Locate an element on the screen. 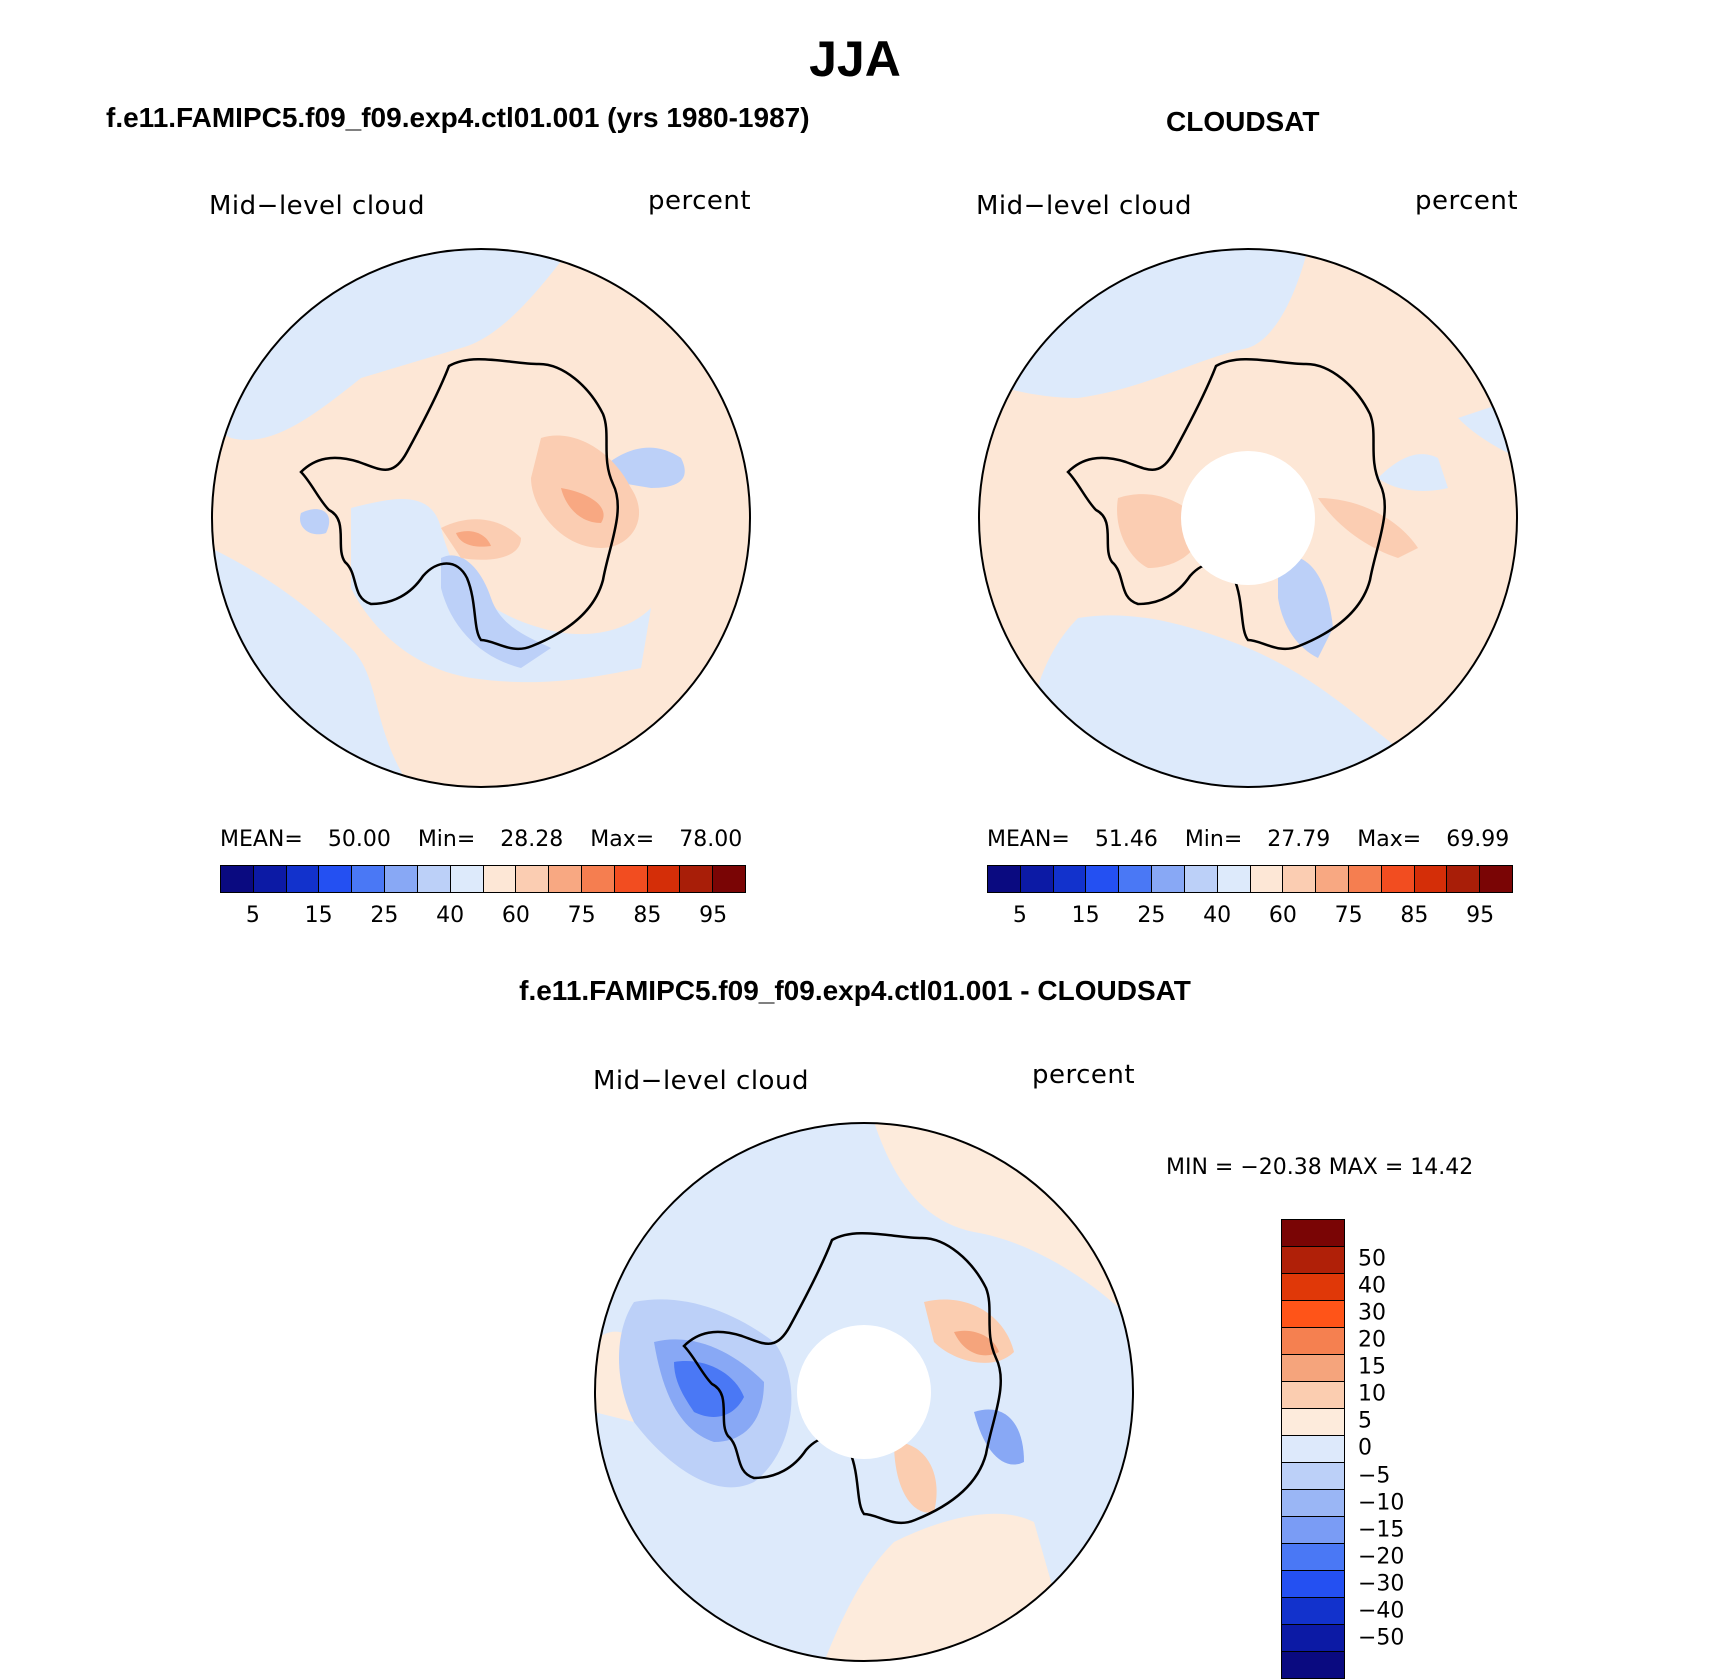 The height and width of the screenshot is (1679, 1710). right-mean-value: 51.46 is located at coordinates (1126, 839).